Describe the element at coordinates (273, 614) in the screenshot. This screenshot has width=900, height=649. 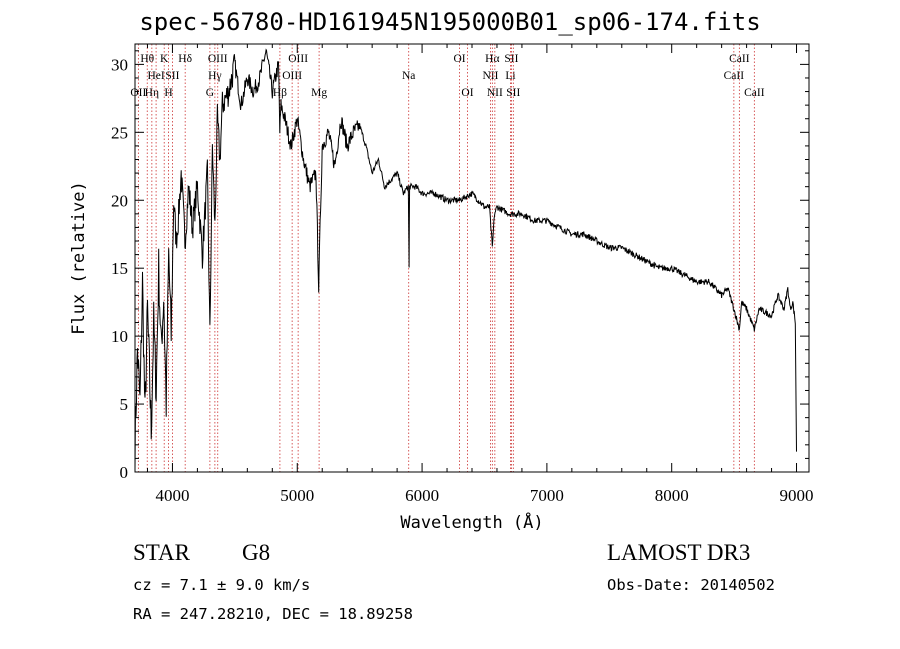
I see `coordinates: RA = 247.28210, DEC = 18.89258` at that location.